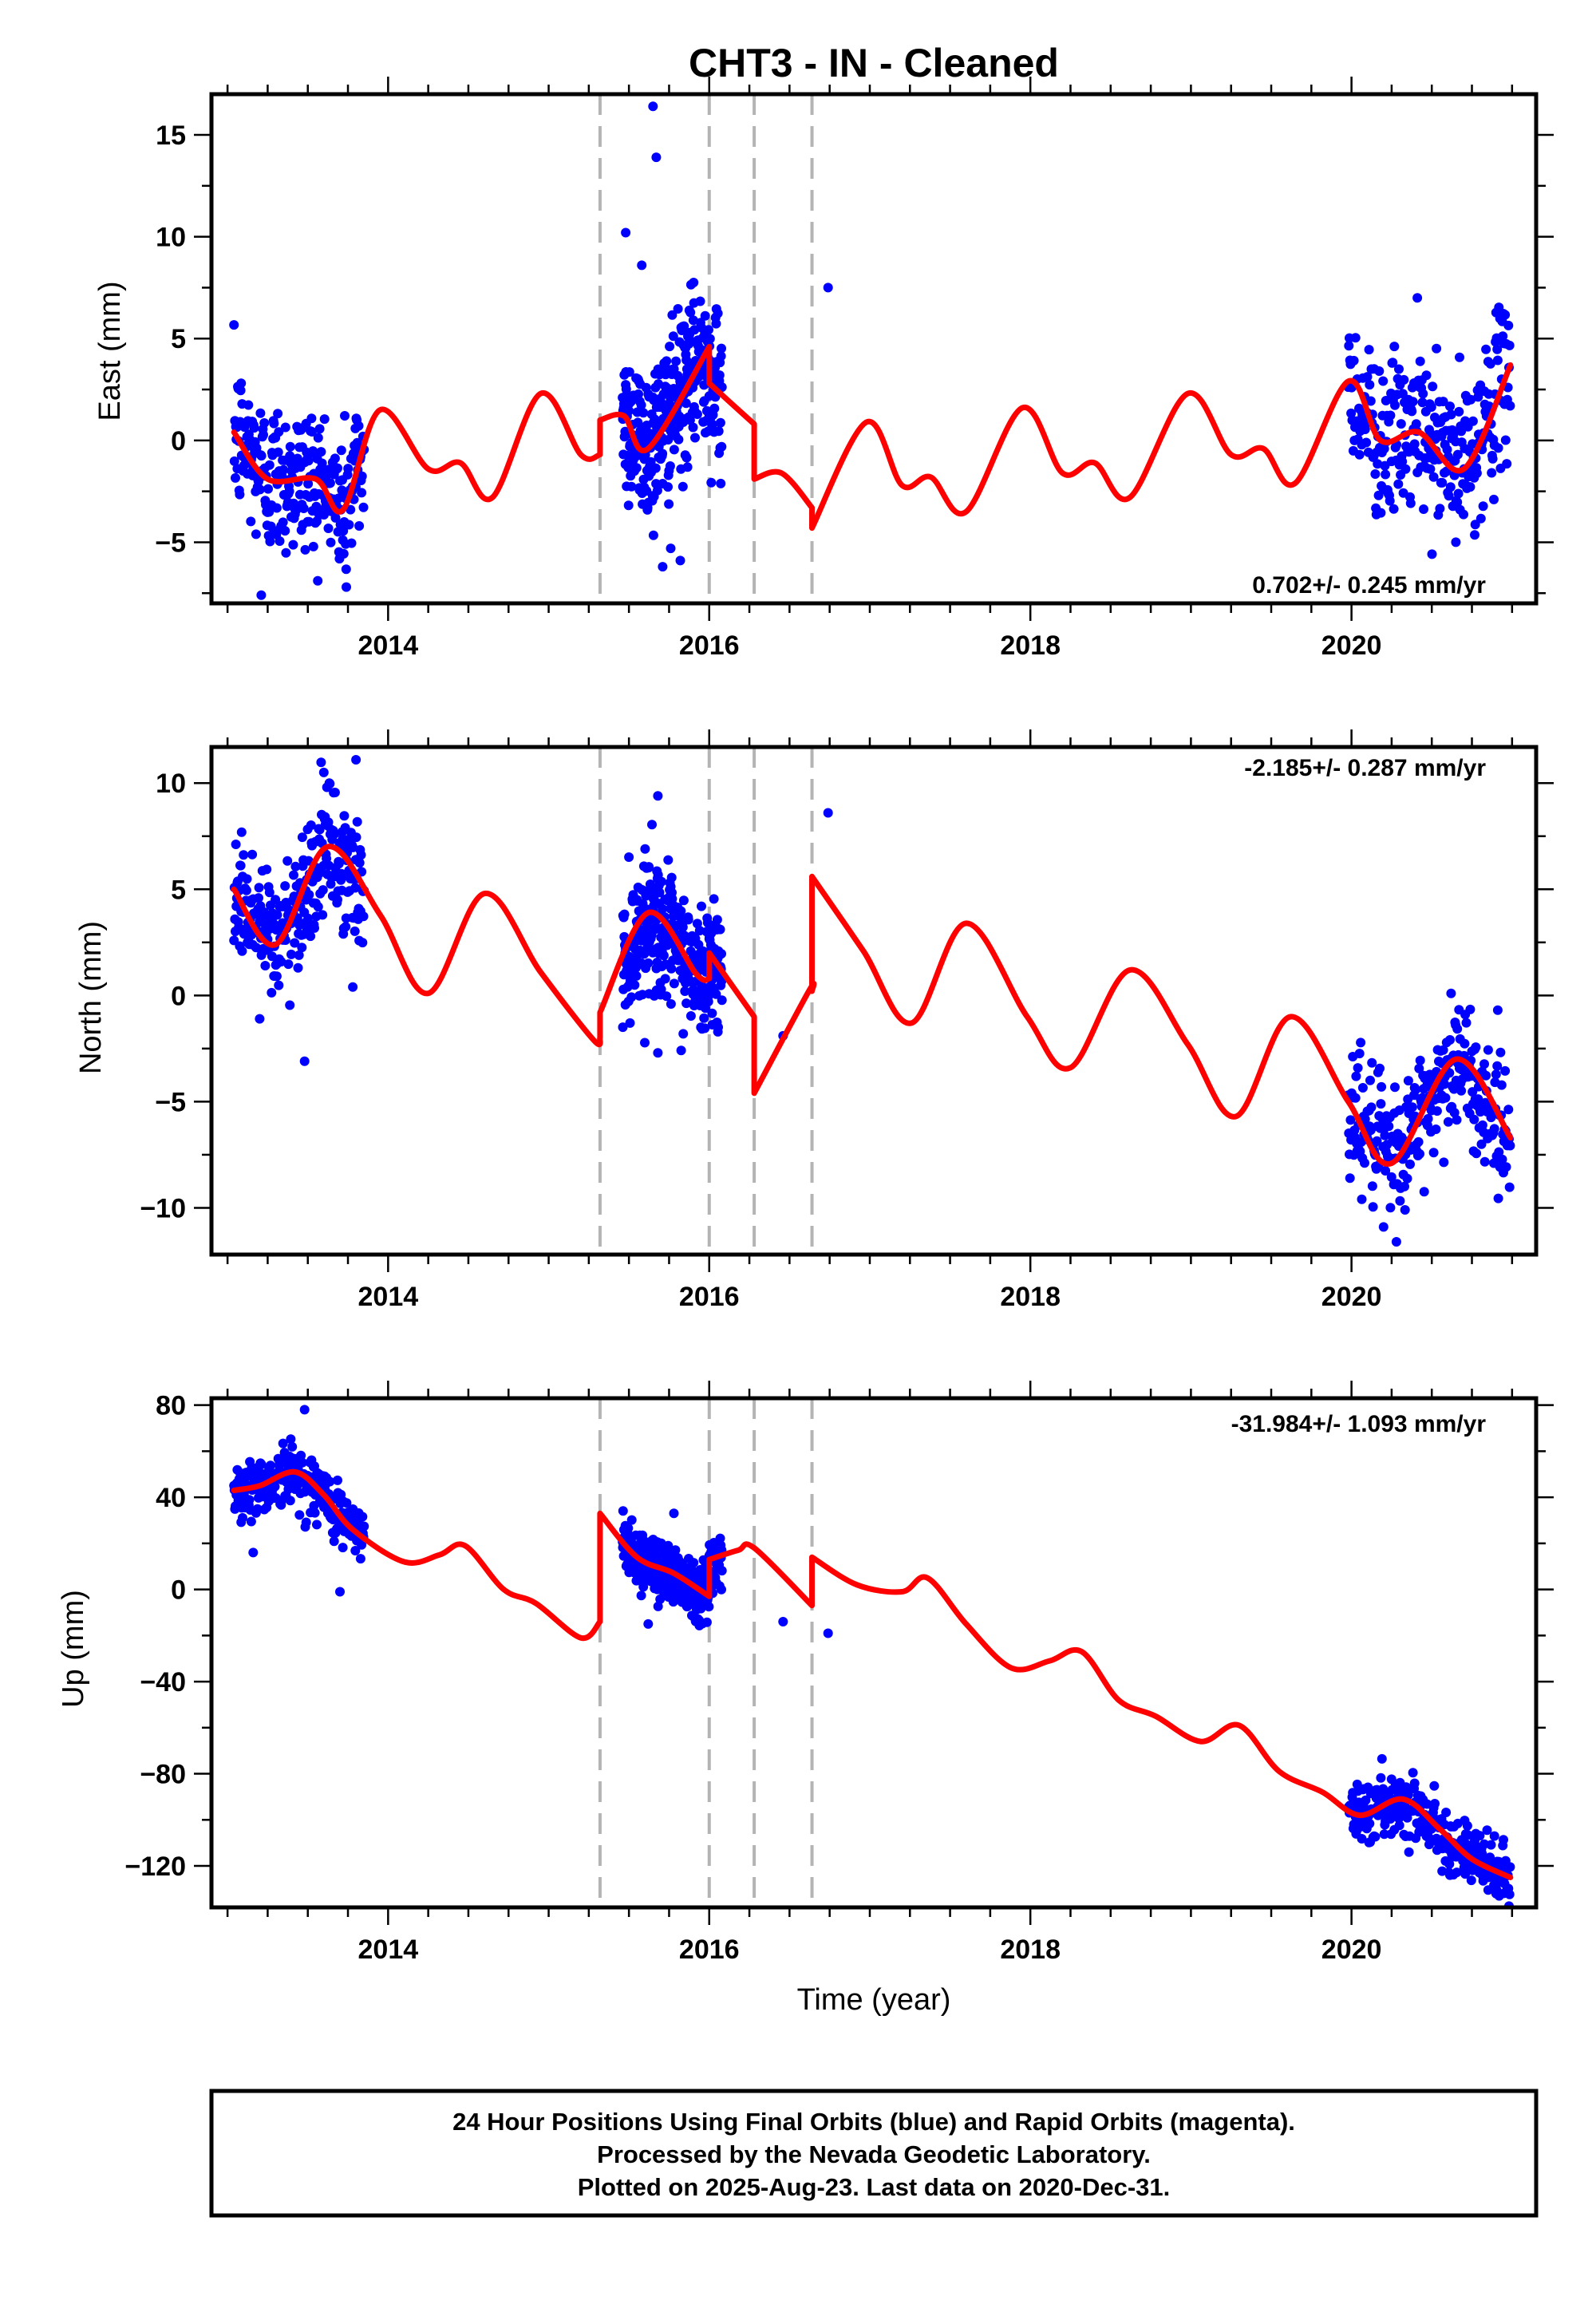  I want to click on north-step-lines, so click(706, 1001).